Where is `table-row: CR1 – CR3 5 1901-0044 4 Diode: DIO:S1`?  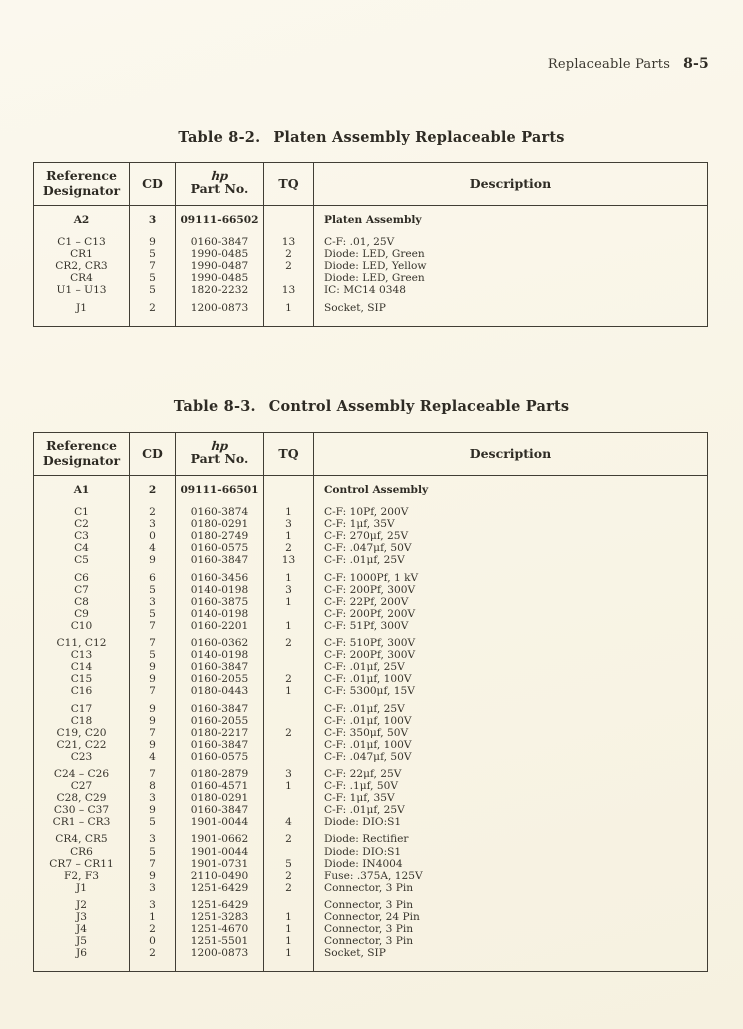 table-row: CR1 – CR3 5 1901-0044 4 Diode: DIO:S1 is located at coordinates (370, 822).